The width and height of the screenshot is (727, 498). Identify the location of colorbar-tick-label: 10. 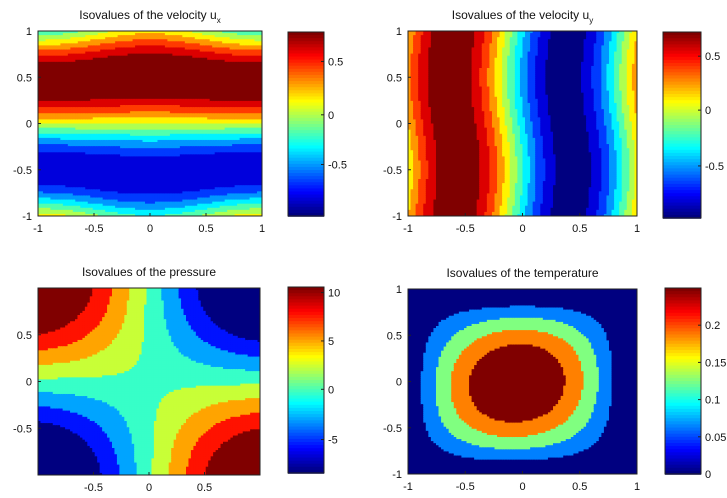
(334, 294).